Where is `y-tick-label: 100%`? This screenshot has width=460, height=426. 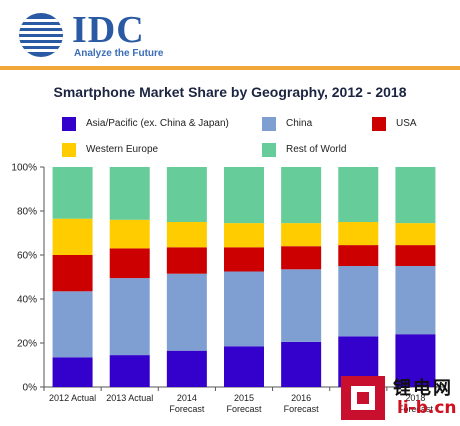
y-tick-label: 100% is located at coordinates (24, 168).